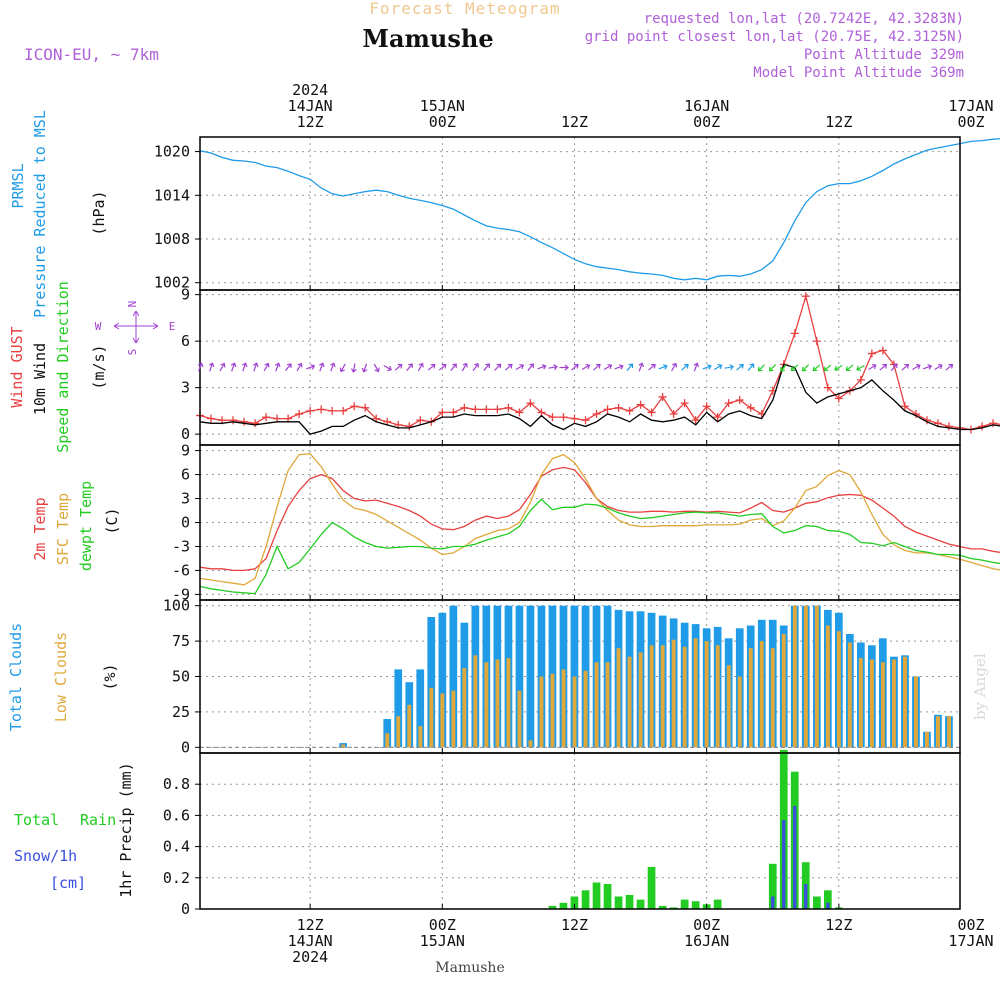  I want to click on top-time-label: 12Z, so click(838, 122).